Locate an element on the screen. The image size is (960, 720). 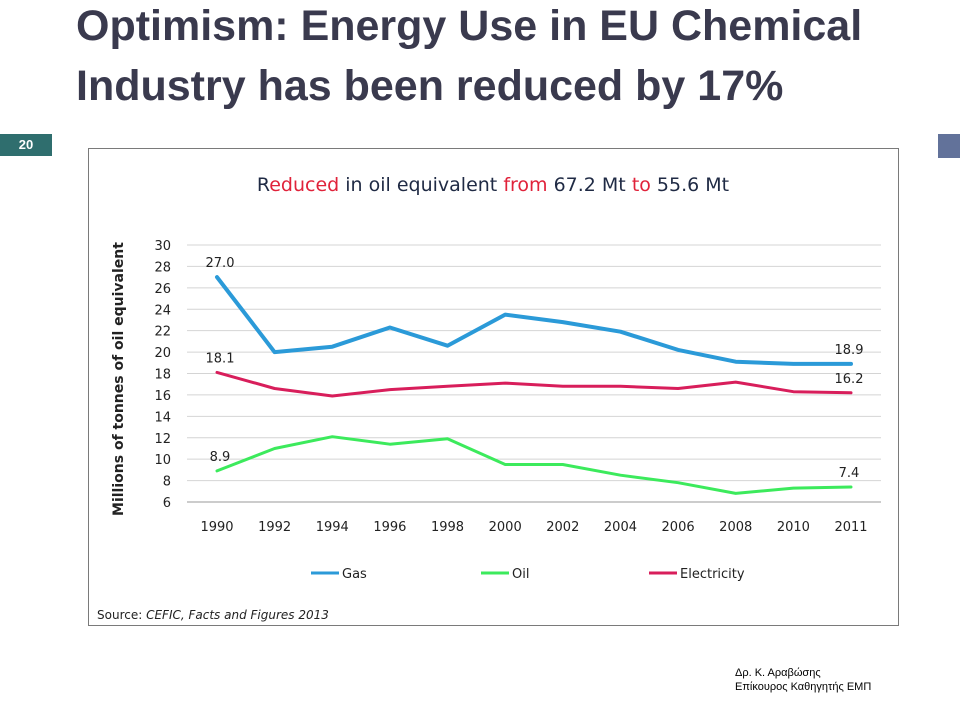
y-tick-label: 10 is located at coordinates (162, 460).